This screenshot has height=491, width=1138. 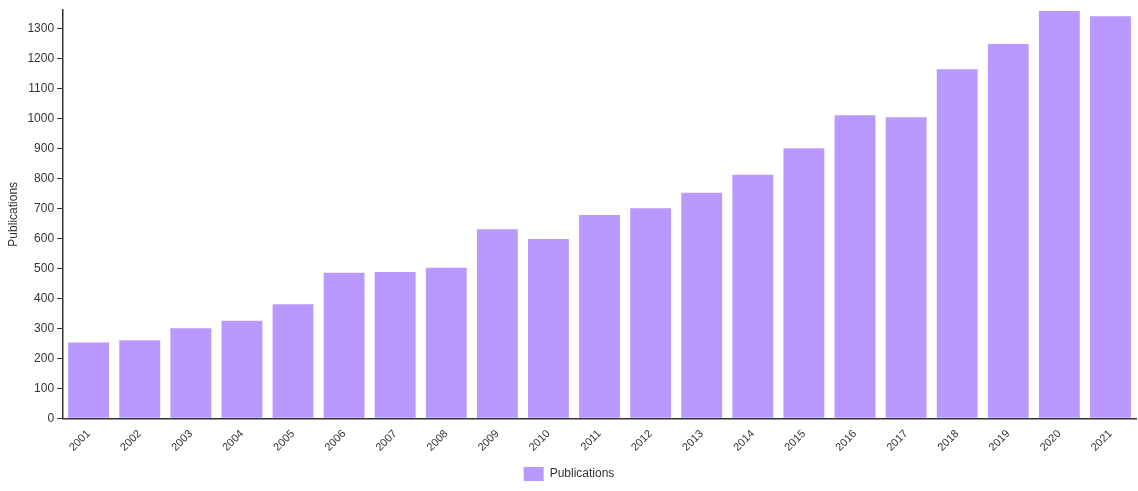 I want to click on y-tick-label: 0, so click(x=51, y=417).